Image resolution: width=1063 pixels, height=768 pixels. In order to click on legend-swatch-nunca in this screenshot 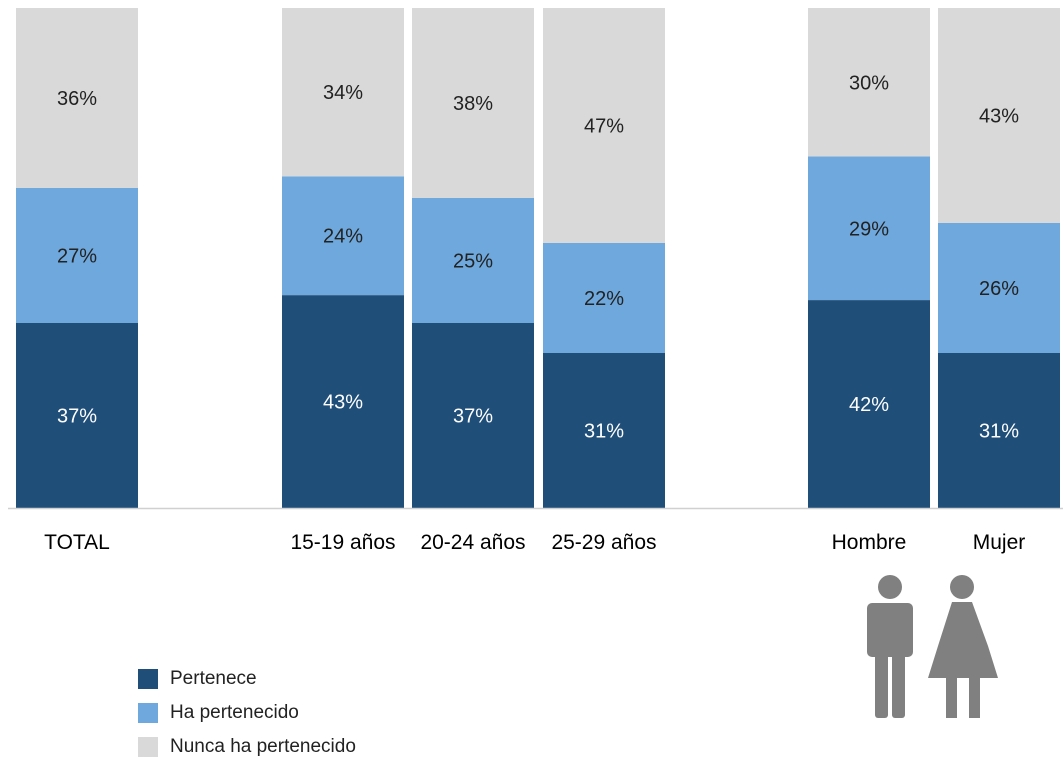, I will do `click(148, 747)`.